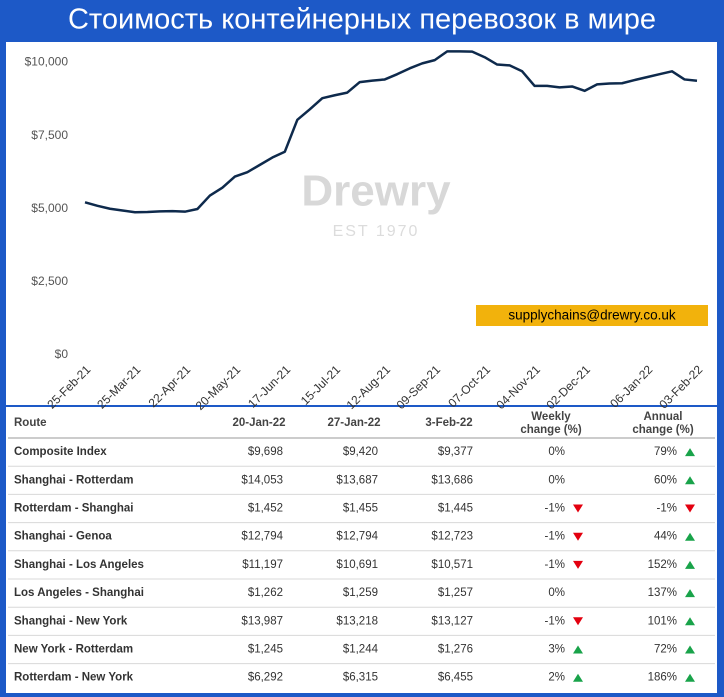 The width and height of the screenshot is (724, 697). Describe the element at coordinates (455, 678) in the screenshot. I see `table-cell: $6,455` at that location.